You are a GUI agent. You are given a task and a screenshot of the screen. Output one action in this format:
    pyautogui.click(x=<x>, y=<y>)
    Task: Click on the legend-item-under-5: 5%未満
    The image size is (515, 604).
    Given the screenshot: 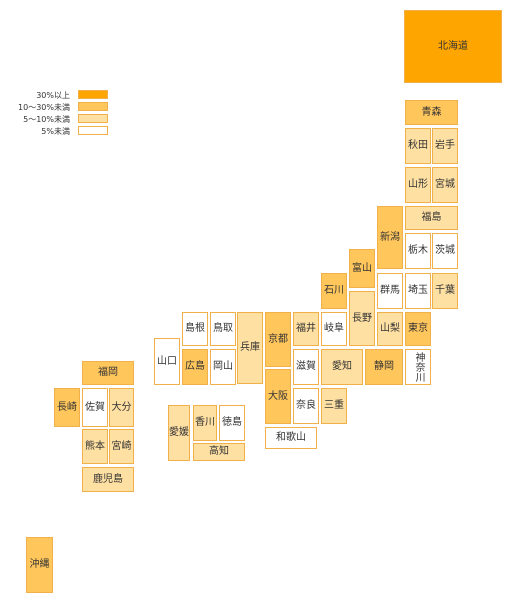 What is the action you would take?
    pyautogui.click(x=56, y=131)
    